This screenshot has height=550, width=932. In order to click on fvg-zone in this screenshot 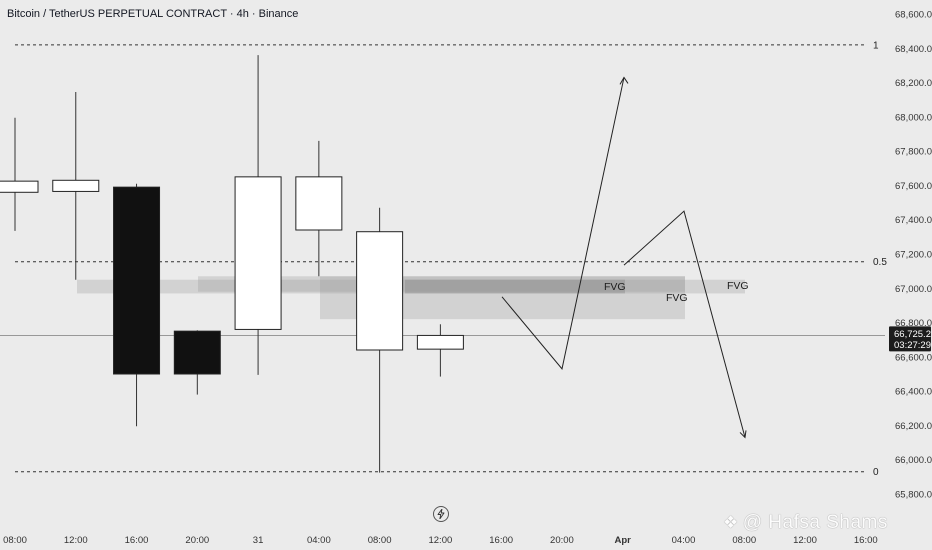, I will do `click(441, 284)`.